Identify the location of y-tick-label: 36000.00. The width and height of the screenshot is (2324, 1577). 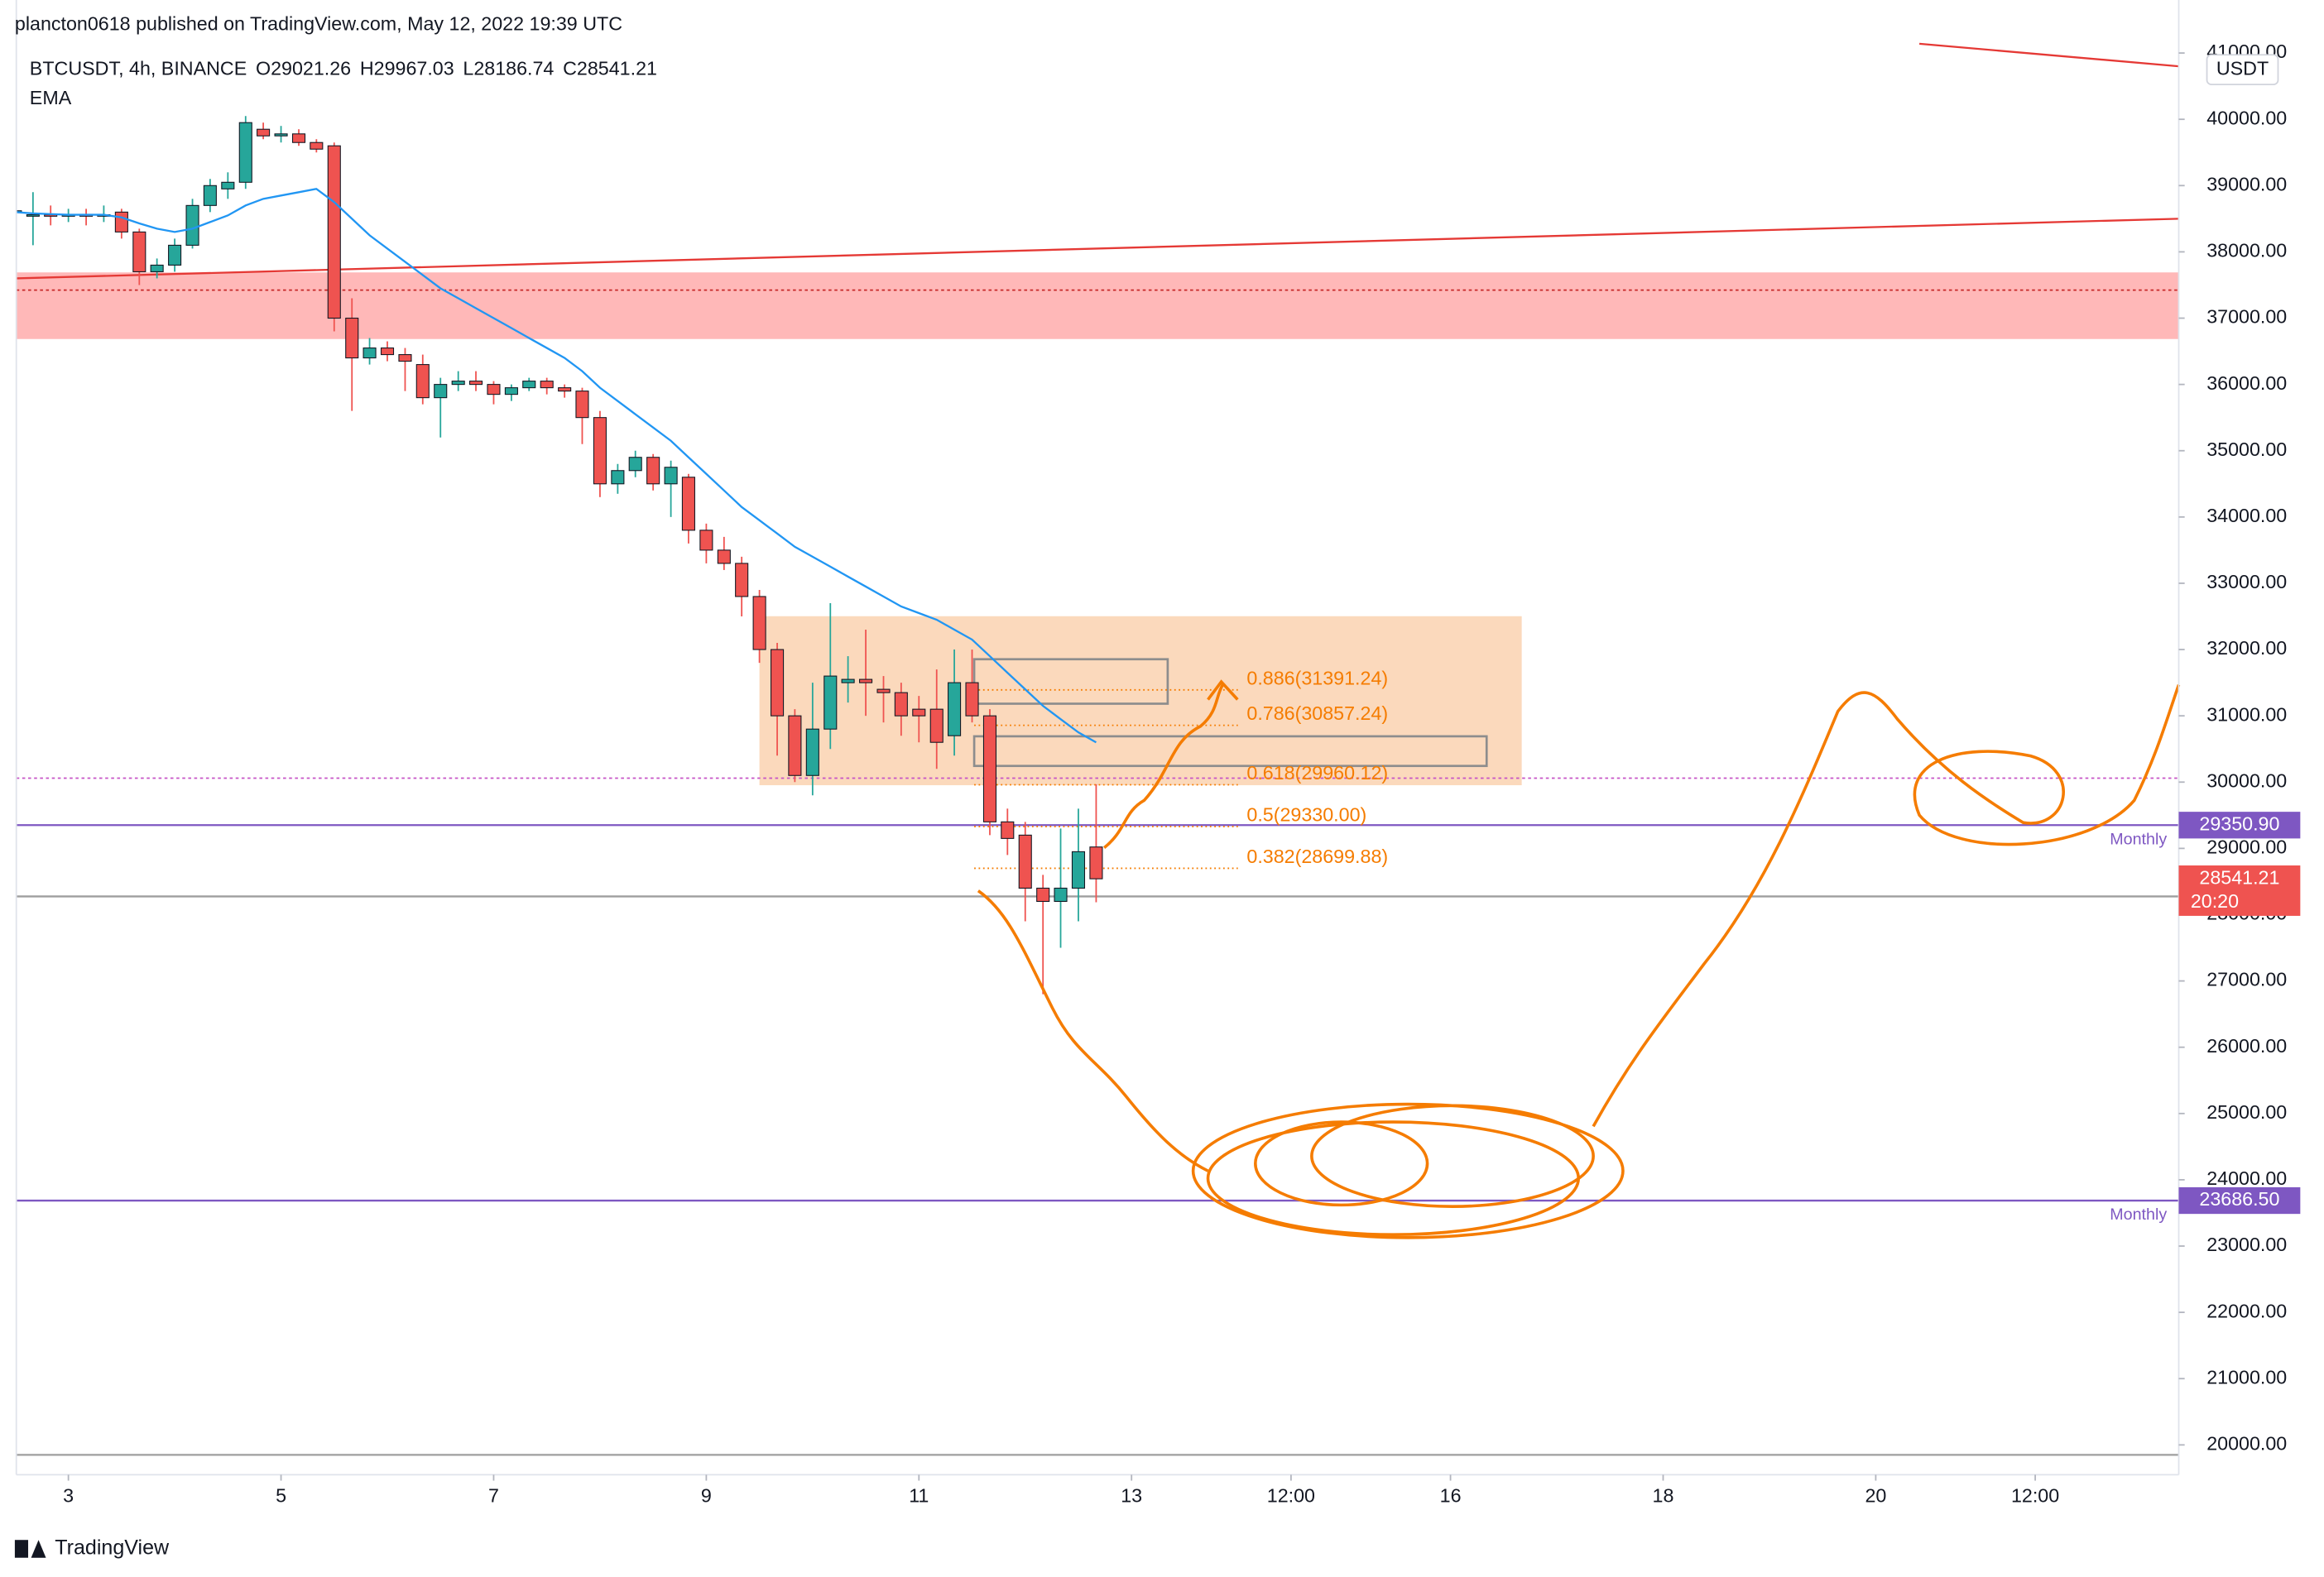
(2247, 383).